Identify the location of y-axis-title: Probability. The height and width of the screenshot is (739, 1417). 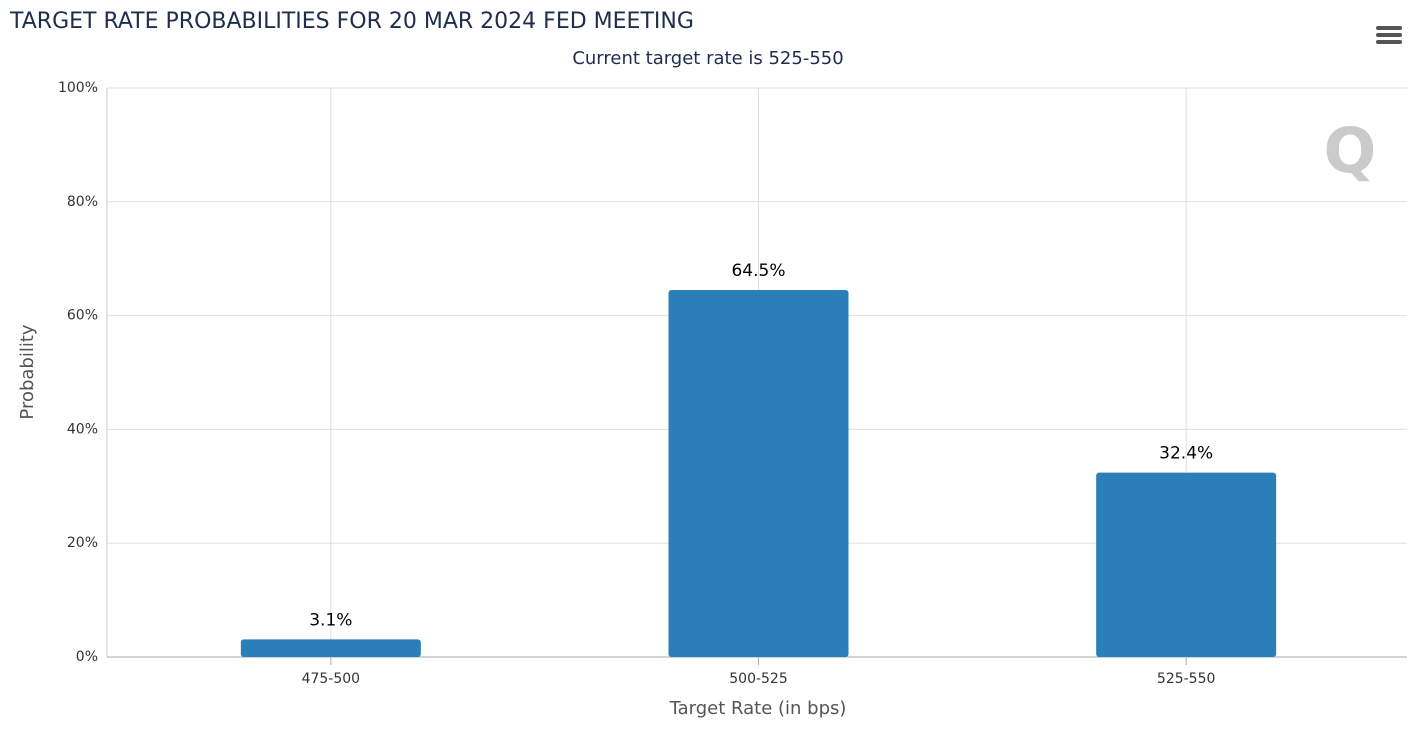
(27, 371).